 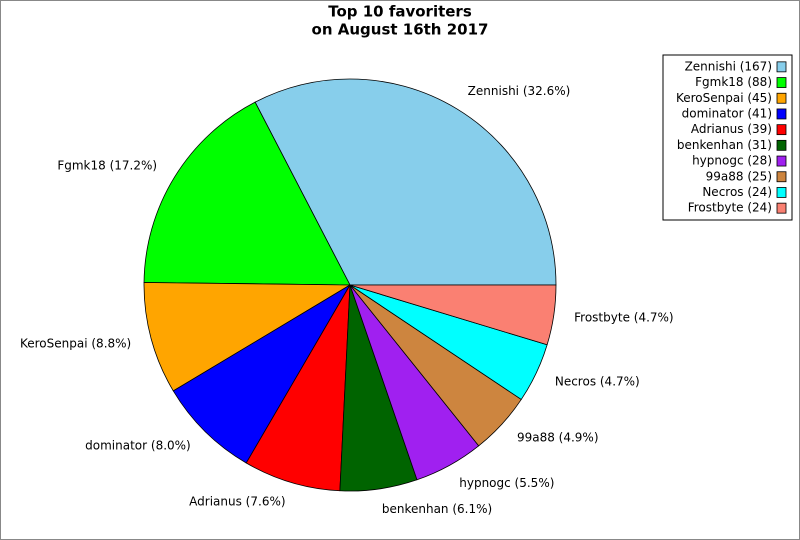 I want to click on legend-box, so click(x=727, y=137).